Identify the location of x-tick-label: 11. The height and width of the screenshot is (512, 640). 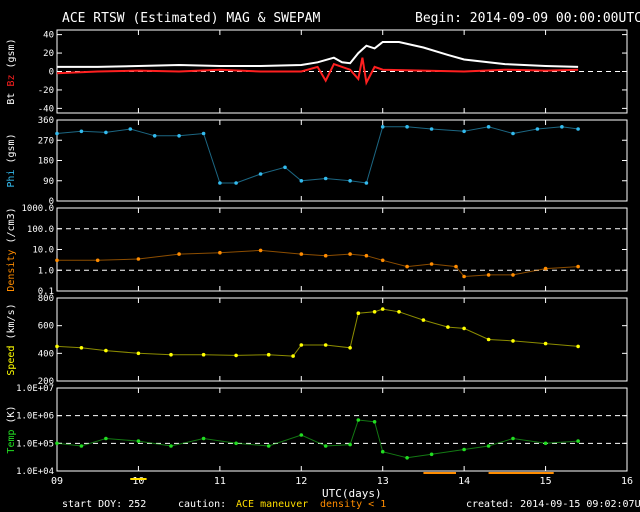
(220, 481).